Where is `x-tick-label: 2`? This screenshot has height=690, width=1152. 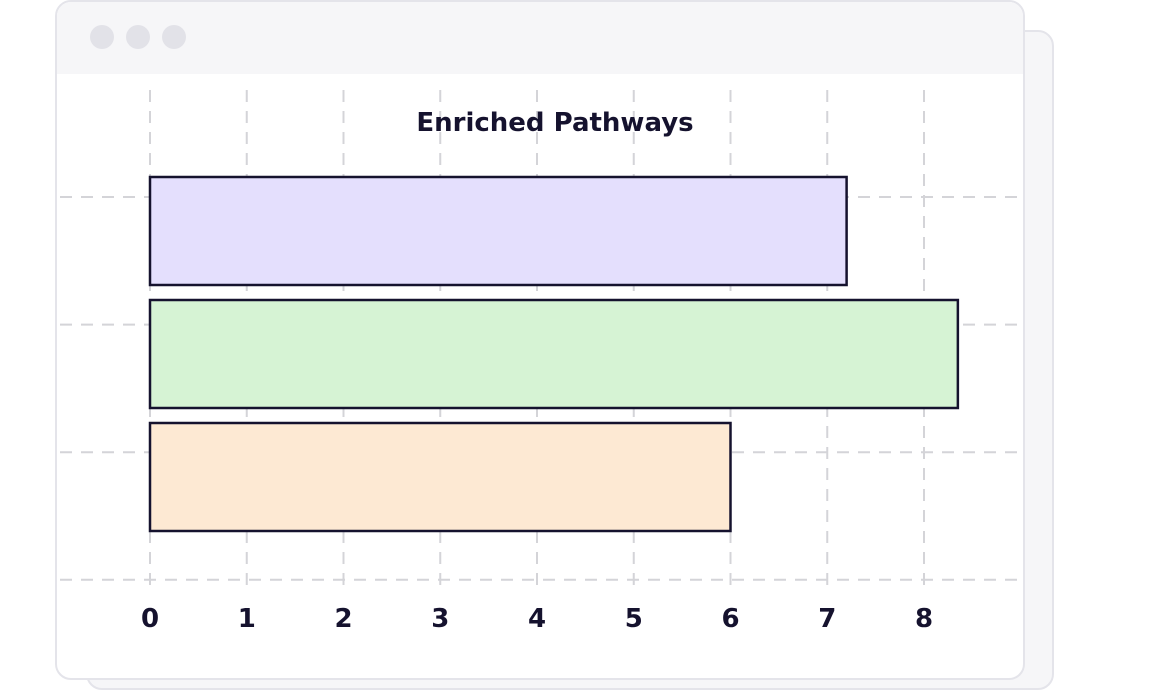 x-tick-label: 2 is located at coordinates (343, 619).